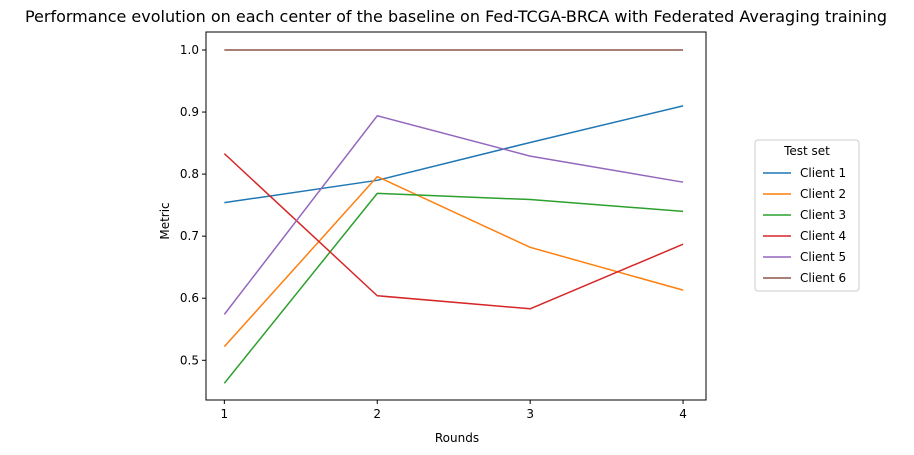  Describe the element at coordinates (806, 151) in the screenshot. I see `legend-title: Test set` at that location.